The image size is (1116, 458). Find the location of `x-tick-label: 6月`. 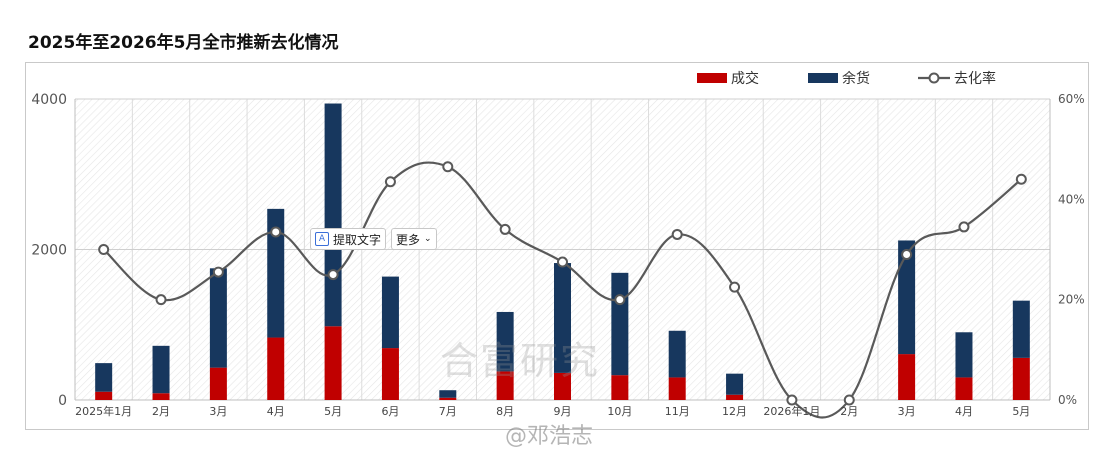

x-tick-label: 6月 is located at coordinates (390, 411).